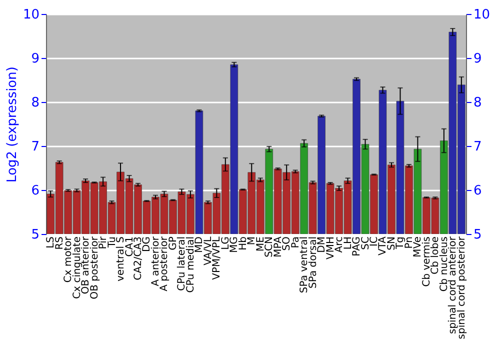 This screenshot has width=500, height=350. I want to click on x-tick-label: MVe, so click(418, 247).